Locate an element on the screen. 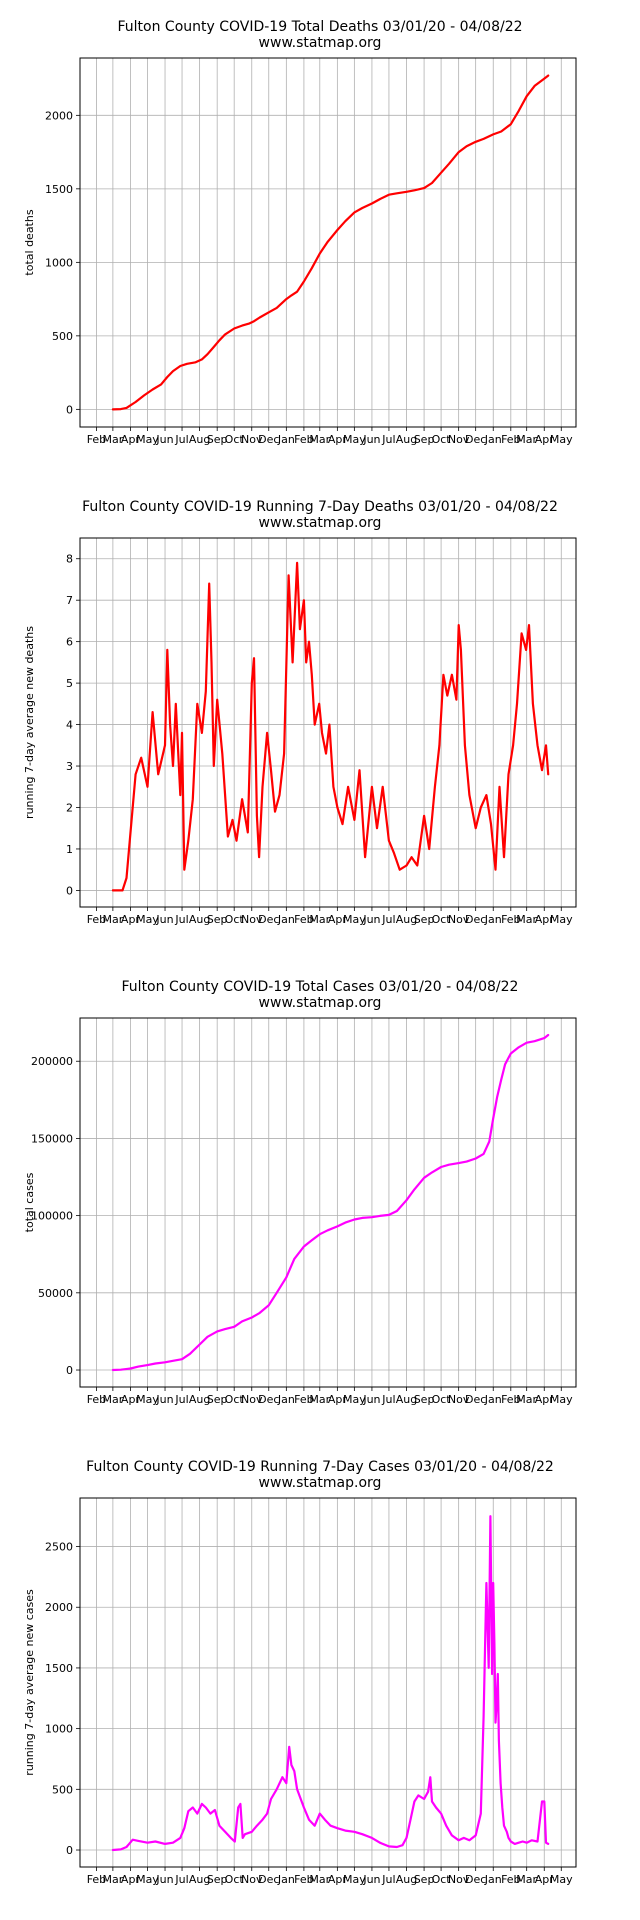 This screenshot has height=1920, width=640. y-tick-label: 6 is located at coordinates (69, 642).